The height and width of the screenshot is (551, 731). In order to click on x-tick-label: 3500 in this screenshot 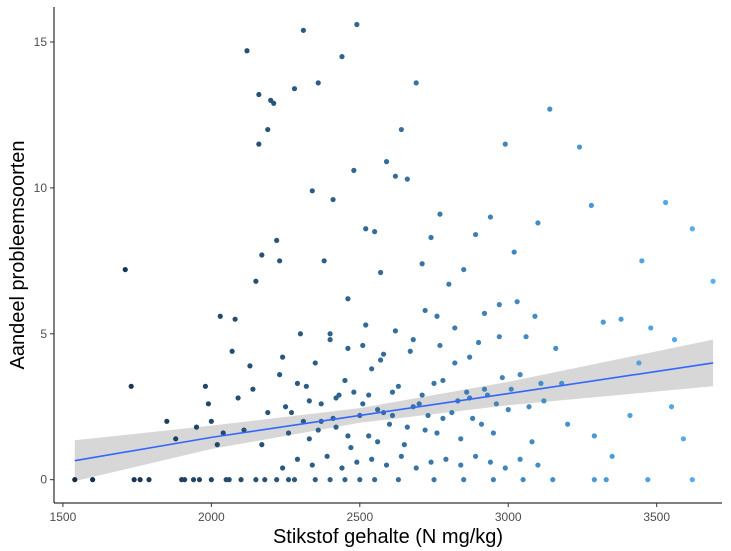, I will do `click(656, 517)`.